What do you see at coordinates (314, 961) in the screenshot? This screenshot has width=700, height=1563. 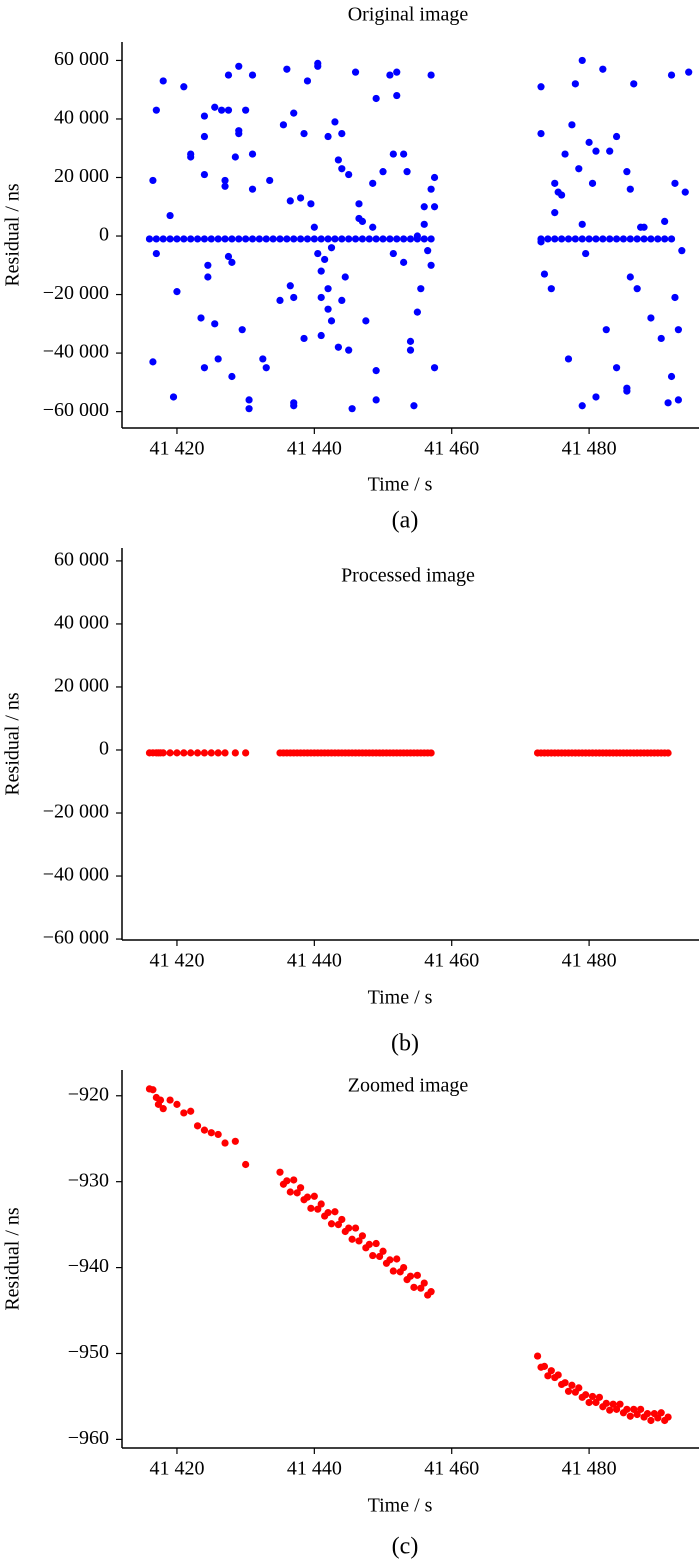 I see `x-tick-label: 41 440` at bounding box center [314, 961].